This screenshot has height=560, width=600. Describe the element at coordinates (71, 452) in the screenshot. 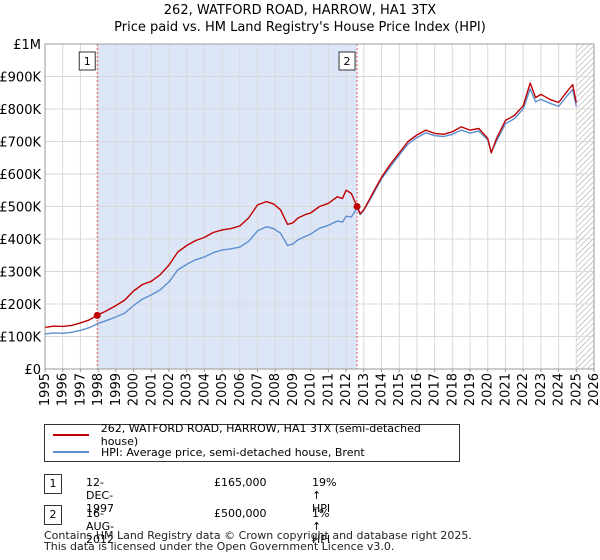

I see `legend-swatch-hpi` at that location.